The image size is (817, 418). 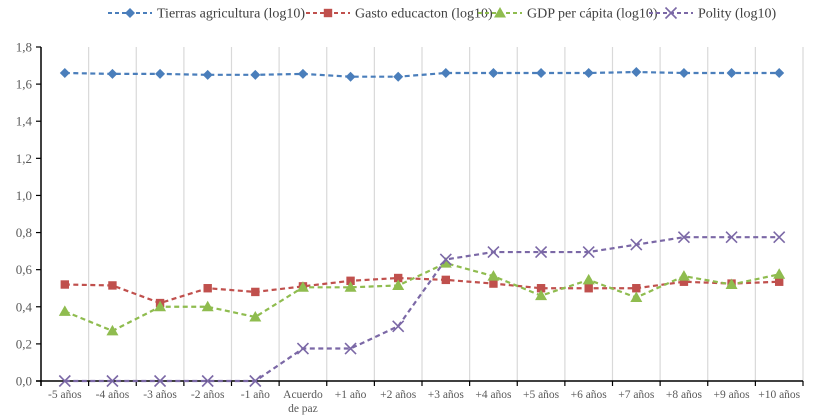 I want to click on x-tick-label: +4 años, so click(x=493, y=395).